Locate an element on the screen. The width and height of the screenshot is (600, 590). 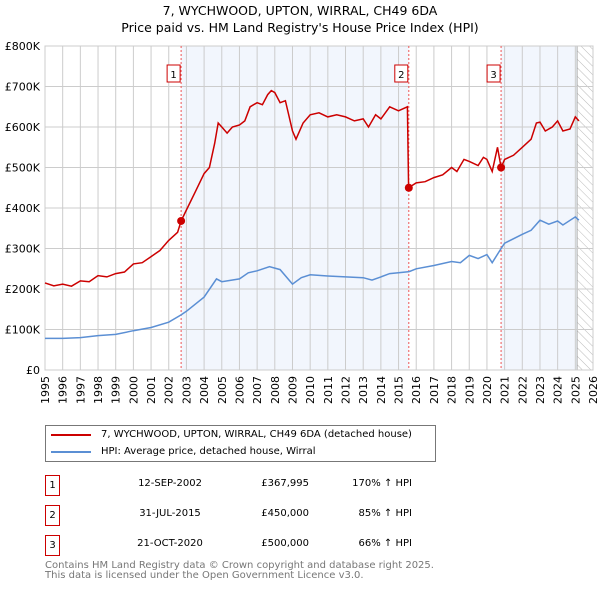
x-tick-label: 2017 is located at coordinates (434, 390).